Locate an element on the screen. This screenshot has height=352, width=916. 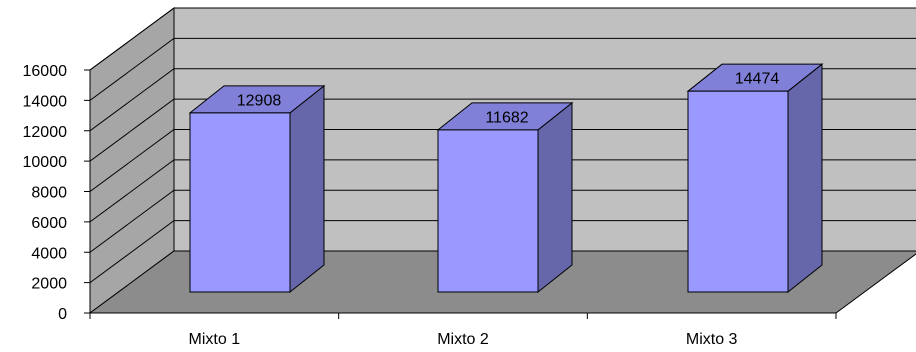
y-tick-label: 4000 is located at coordinates (49, 253).